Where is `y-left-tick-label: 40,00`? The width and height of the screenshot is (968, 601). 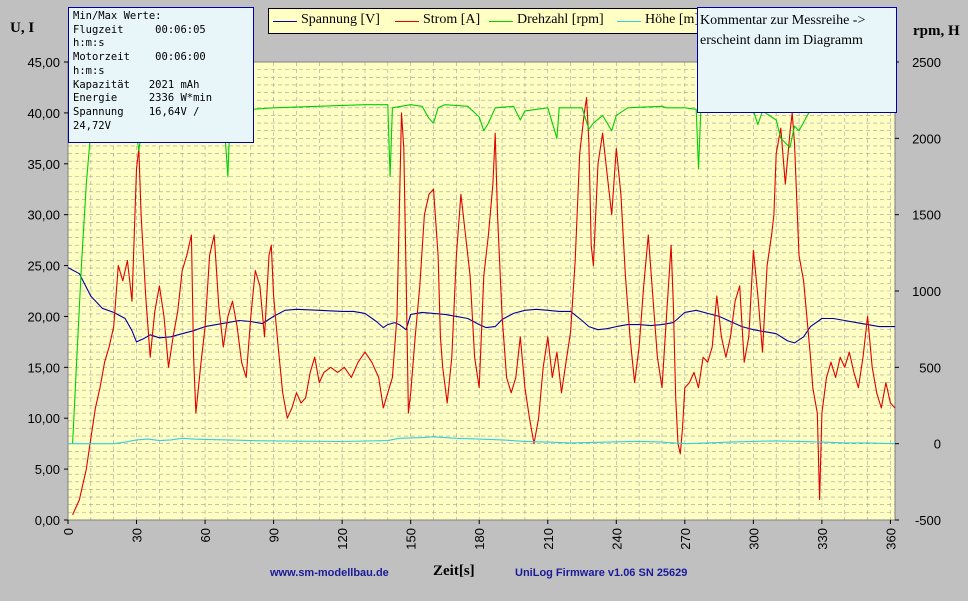 y-left-tick-label: 40,00 is located at coordinates (43, 113).